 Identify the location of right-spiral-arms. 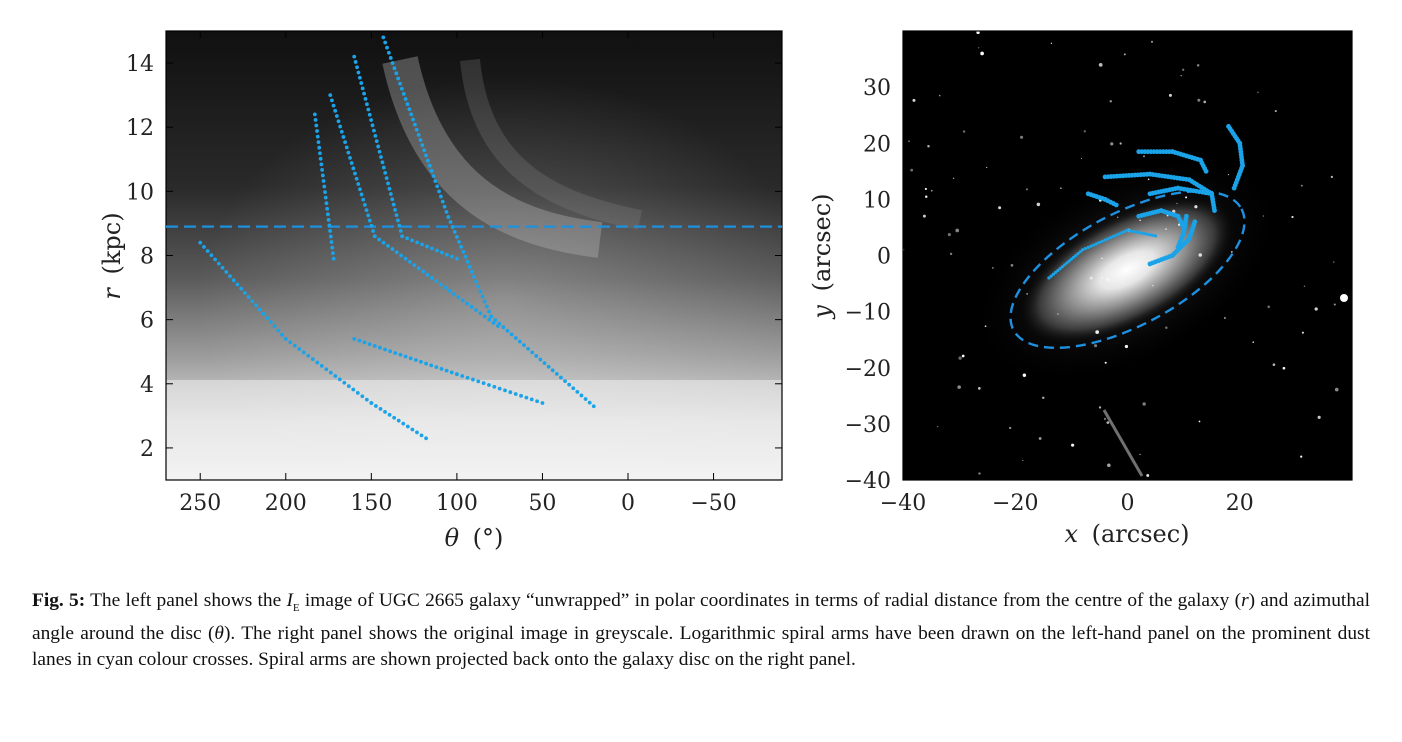
(1146, 202).